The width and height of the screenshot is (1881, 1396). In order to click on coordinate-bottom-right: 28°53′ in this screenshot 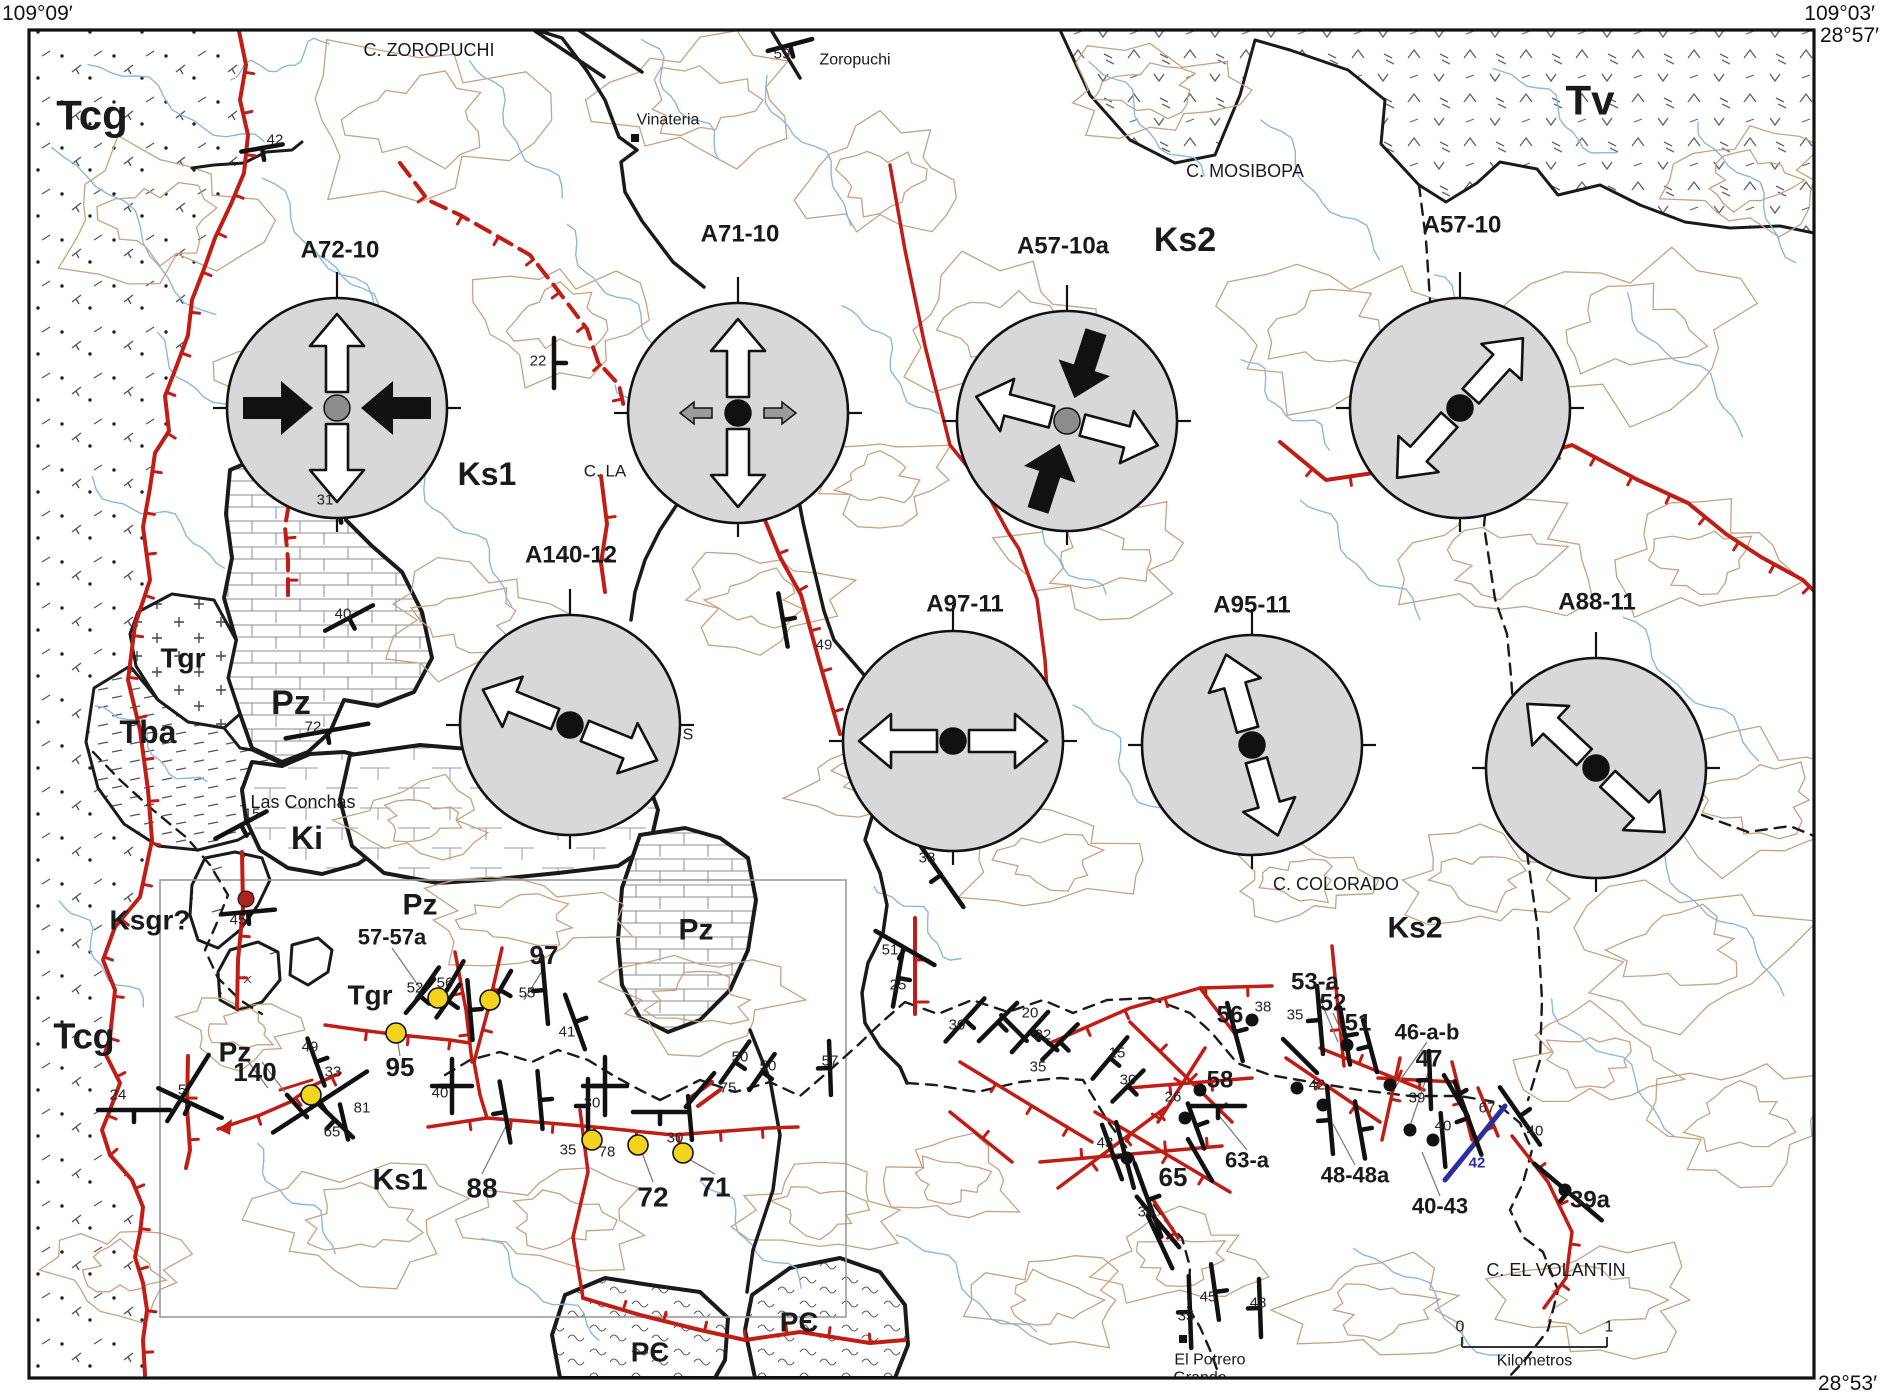, I will do `click(1847, 1384)`.